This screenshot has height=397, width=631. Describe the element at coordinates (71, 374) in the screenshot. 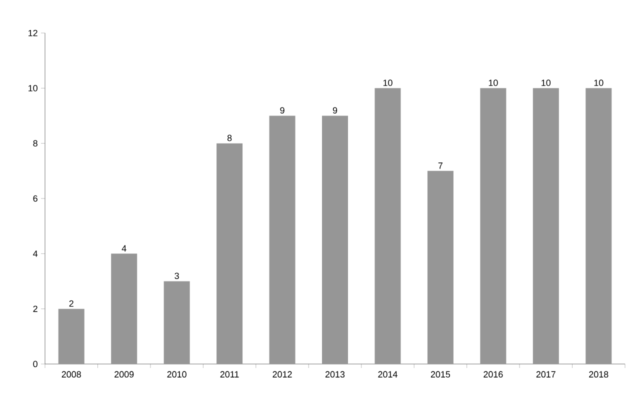

I see `x-tick-label: 2008` at that location.